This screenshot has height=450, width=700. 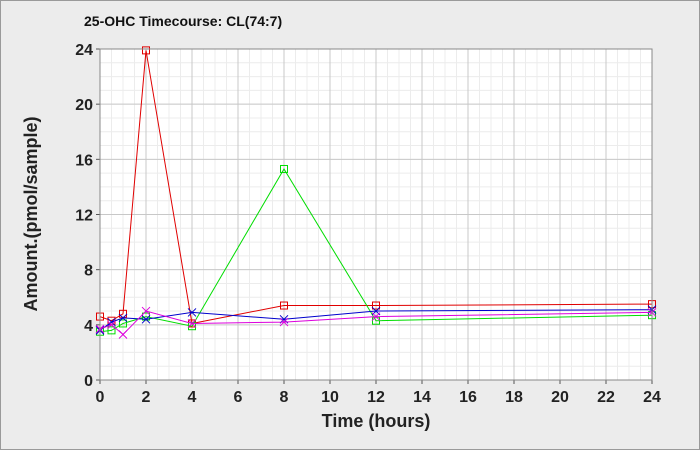 I want to click on x-tick-label: 0, so click(x=100, y=397).